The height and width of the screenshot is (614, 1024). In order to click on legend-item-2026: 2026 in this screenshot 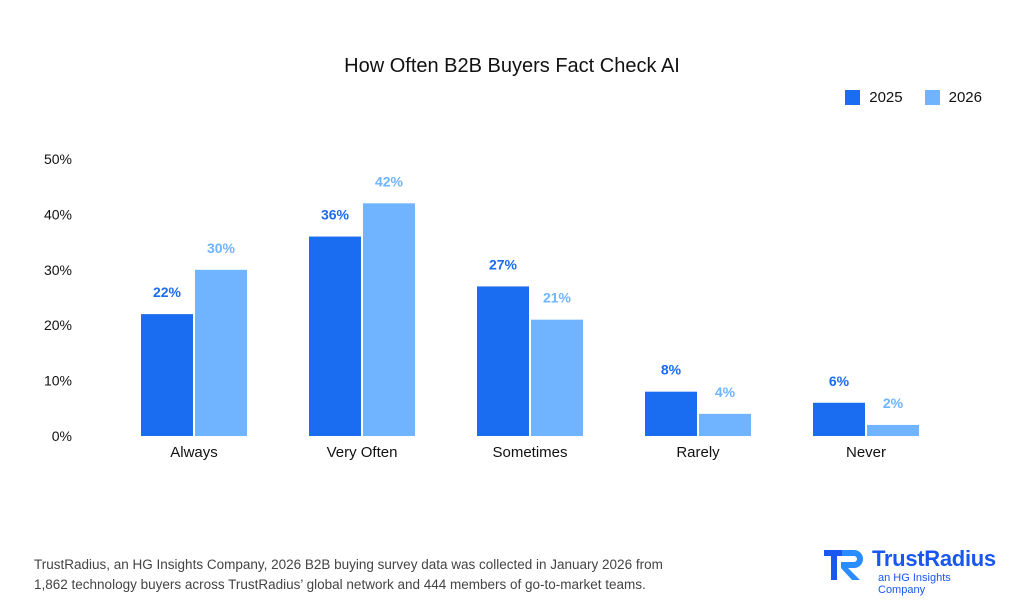, I will do `click(953, 97)`.